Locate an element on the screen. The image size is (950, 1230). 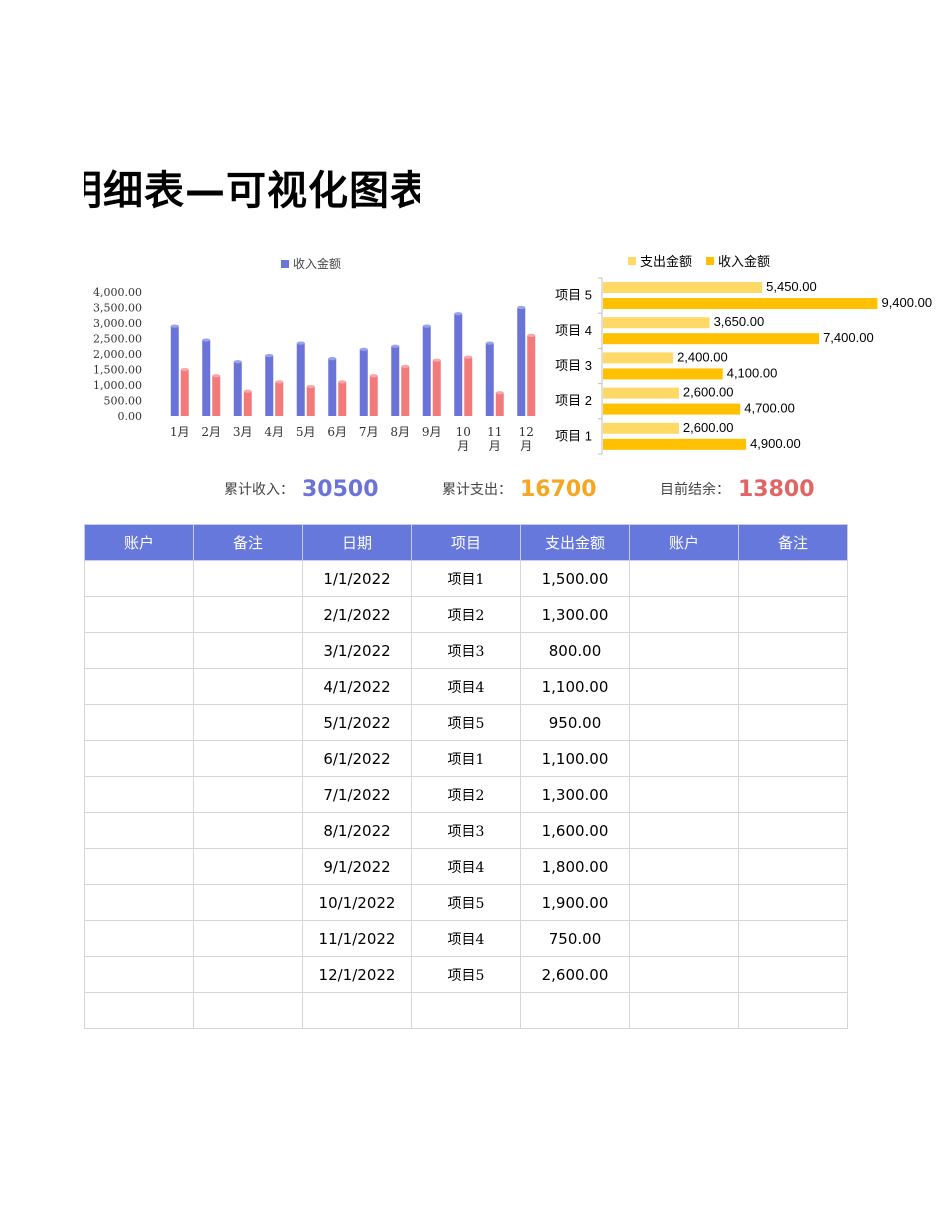
cell-expense: 800.00 is located at coordinates (575, 650).